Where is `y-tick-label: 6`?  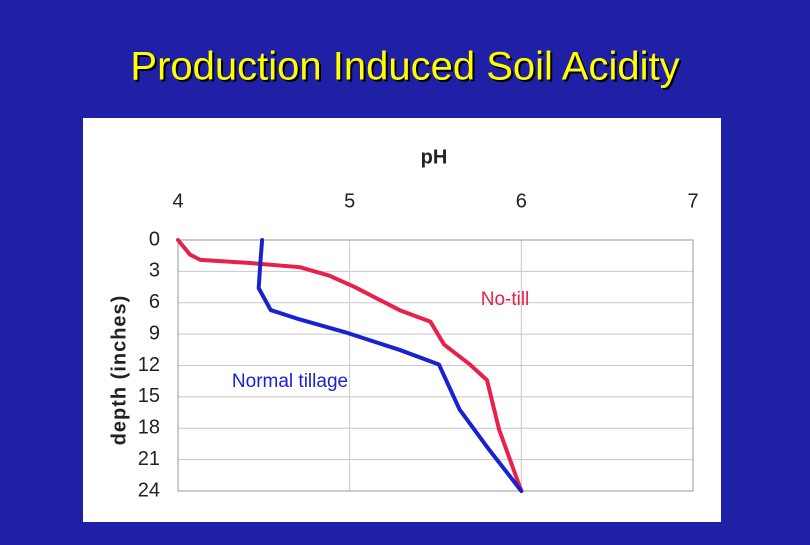
y-tick-label: 6 is located at coordinates (154, 302).